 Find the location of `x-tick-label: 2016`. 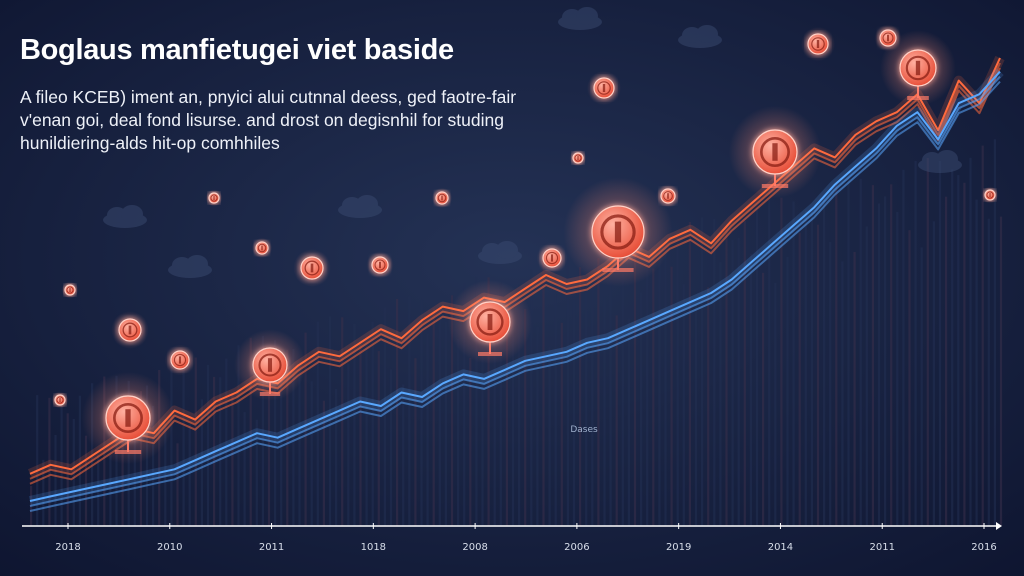

x-tick-label: 2016 is located at coordinates (983, 547).